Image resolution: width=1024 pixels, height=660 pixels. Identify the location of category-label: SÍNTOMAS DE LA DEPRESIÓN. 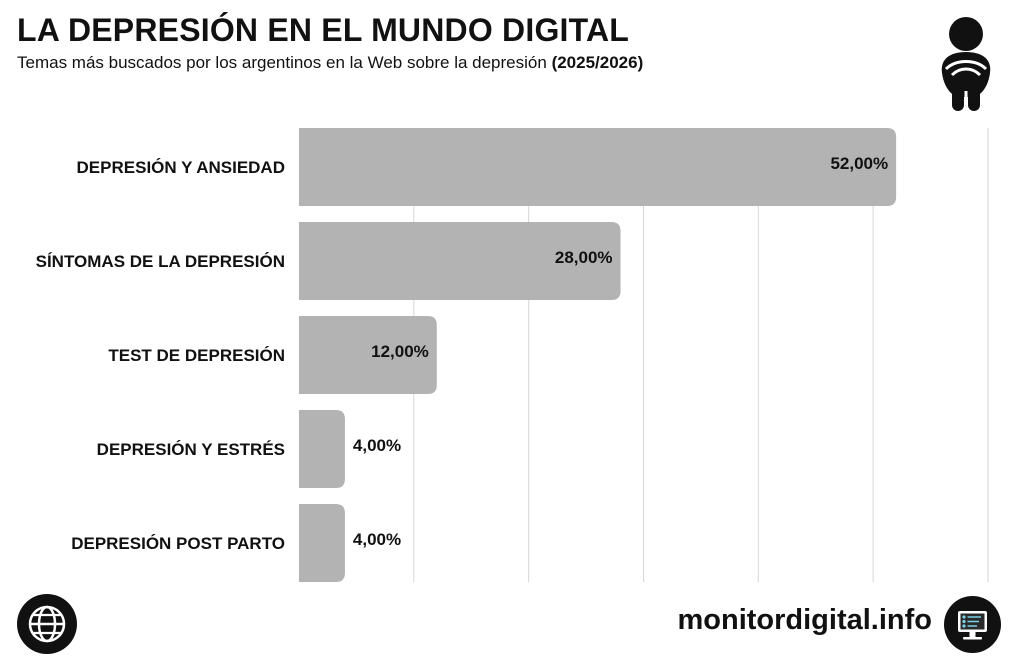
(160, 261).